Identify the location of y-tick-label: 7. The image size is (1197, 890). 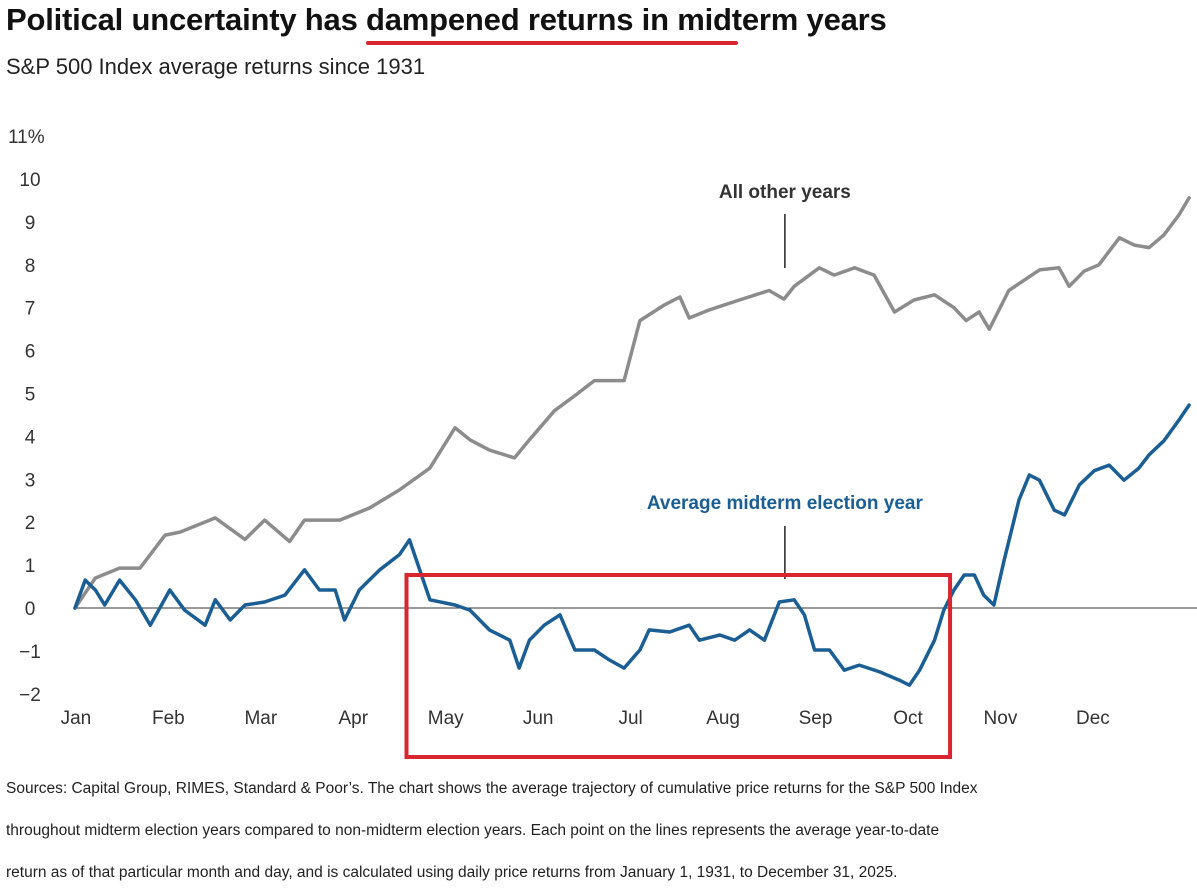
(30, 309).